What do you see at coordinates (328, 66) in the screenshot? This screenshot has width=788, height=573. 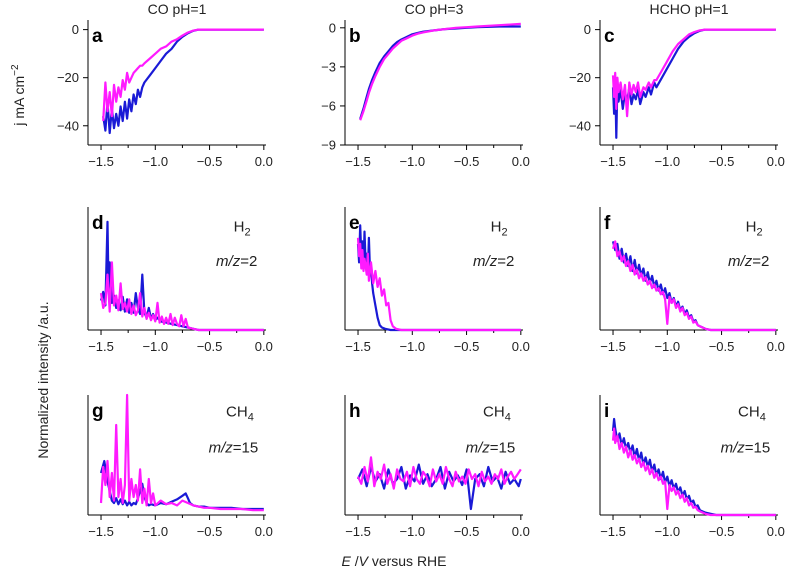 I see `y-tick-label: −3` at bounding box center [328, 66].